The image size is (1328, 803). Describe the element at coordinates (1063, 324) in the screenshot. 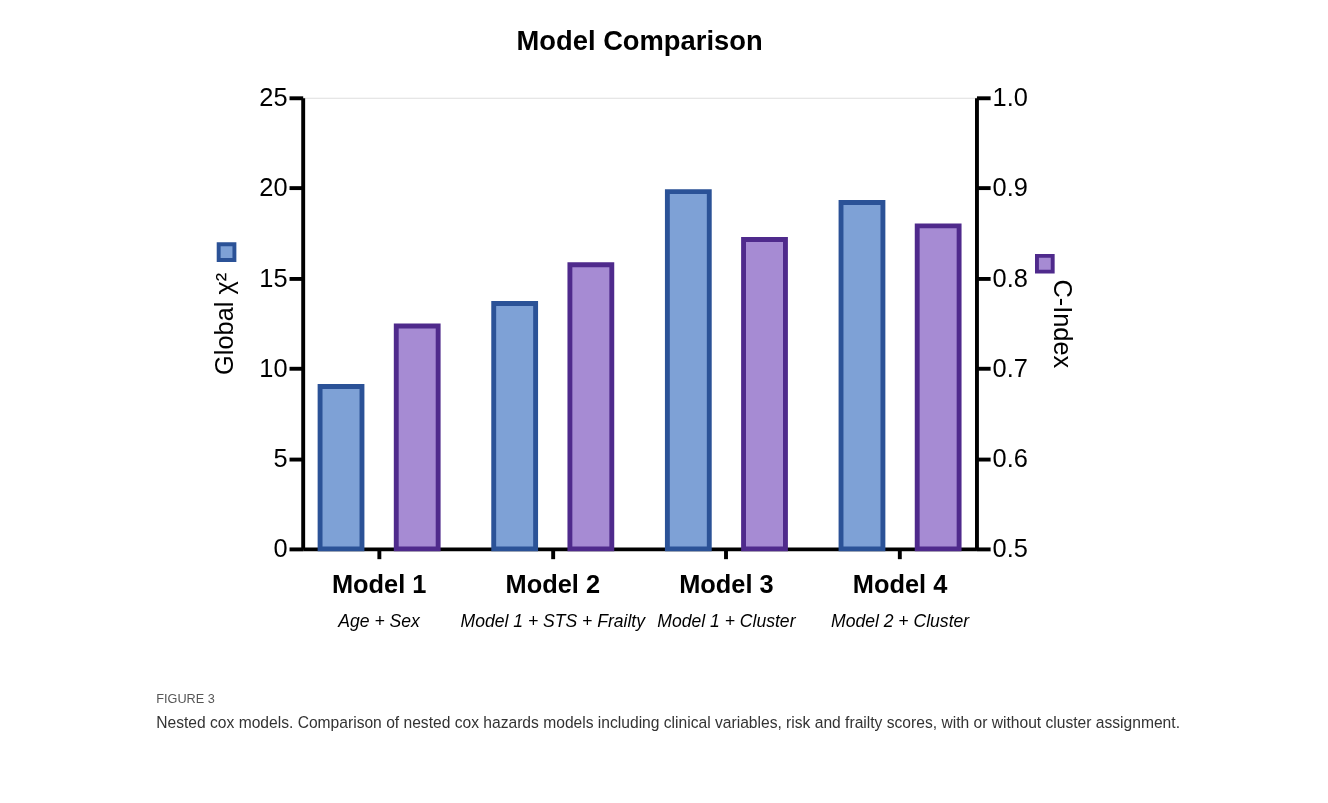

I see `legend-label: C-Index` at that location.